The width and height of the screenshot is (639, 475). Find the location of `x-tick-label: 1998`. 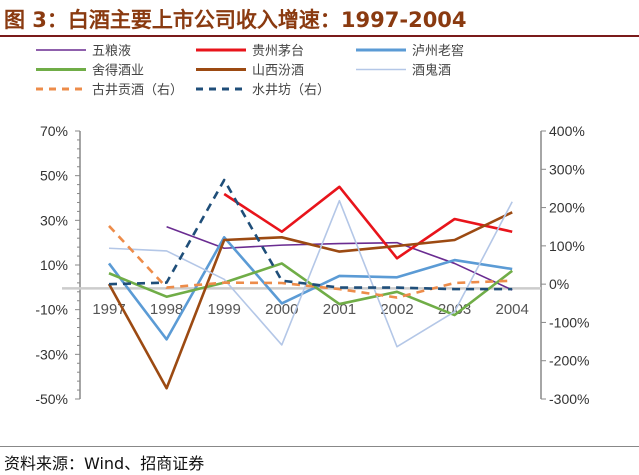

x-tick-label: 1998 is located at coordinates (166, 309).